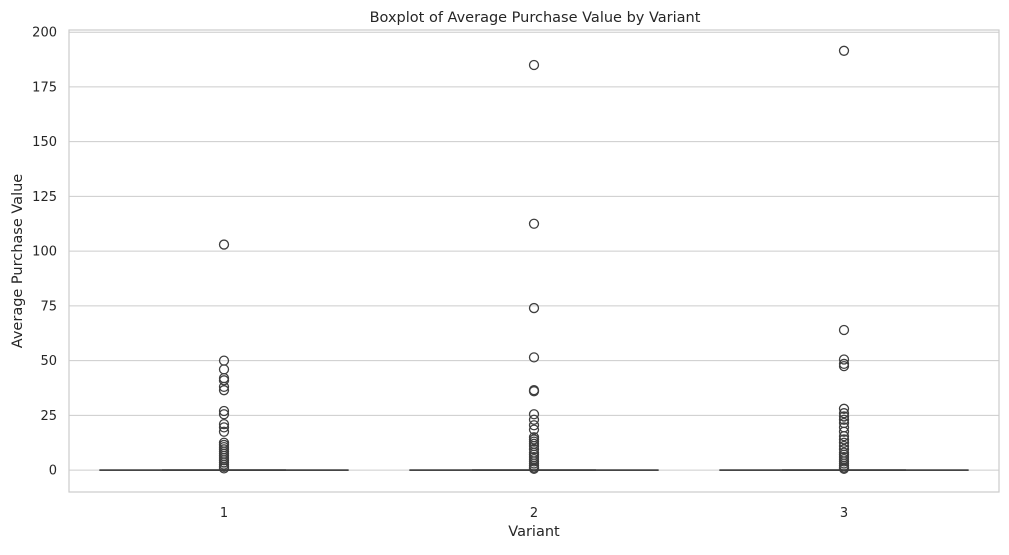 Image resolution: width=1009 pixels, height=555 pixels. I want to click on y-tick-label: 25, so click(48, 416).